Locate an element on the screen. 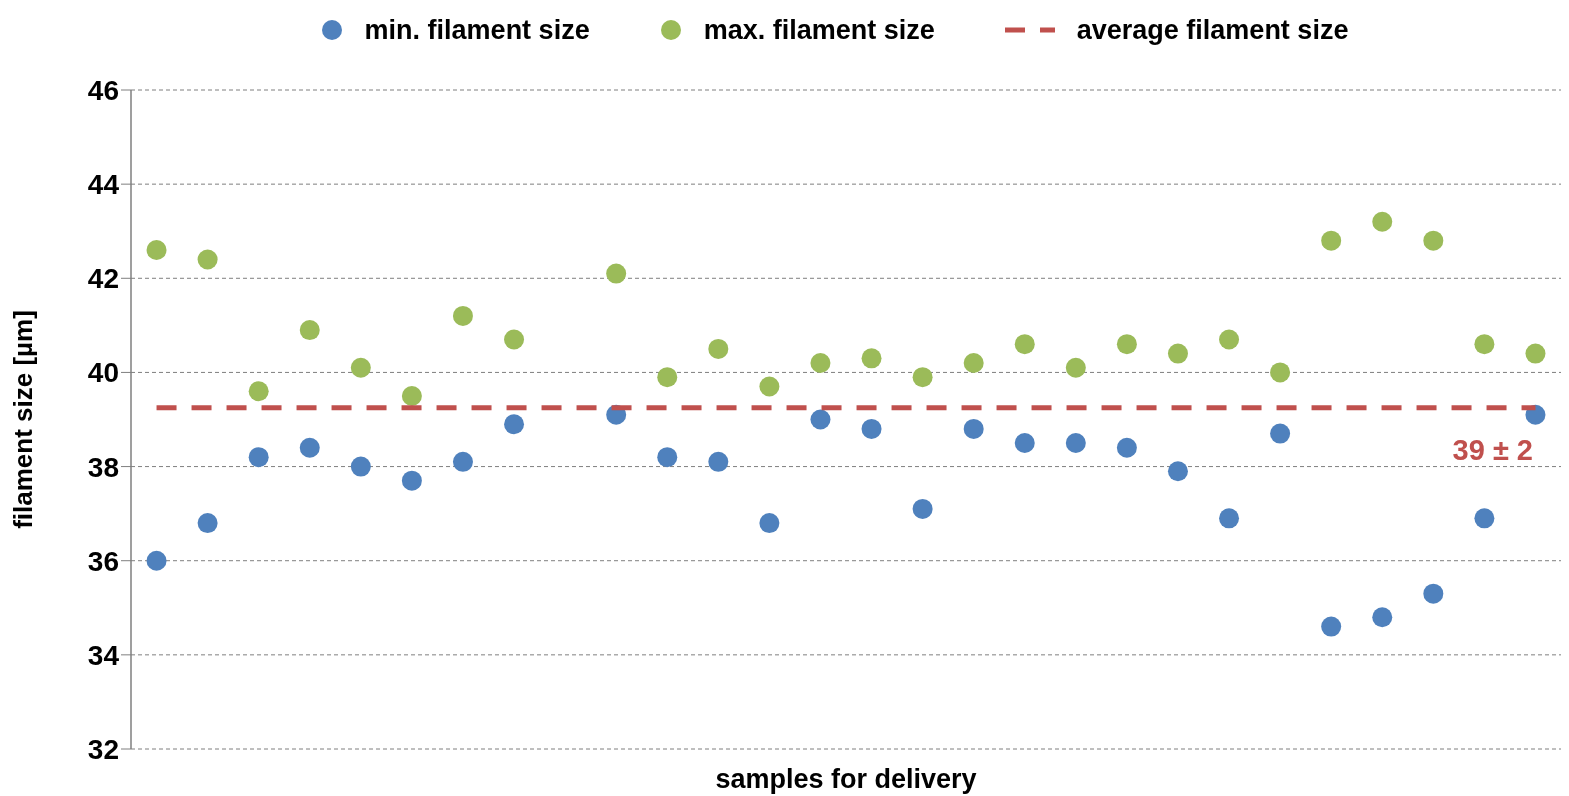 The height and width of the screenshot is (796, 1569). legend-label: min. filament size is located at coordinates (477, 30).